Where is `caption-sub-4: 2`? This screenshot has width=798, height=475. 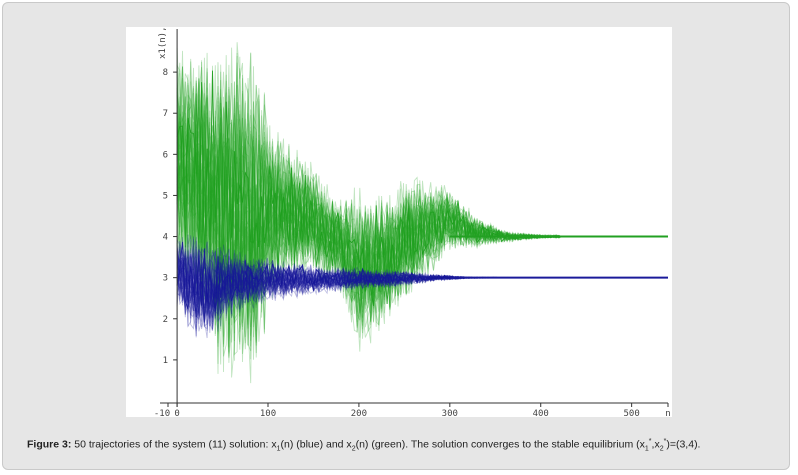
caption-sub-4: 2 is located at coordinates (661, 449).